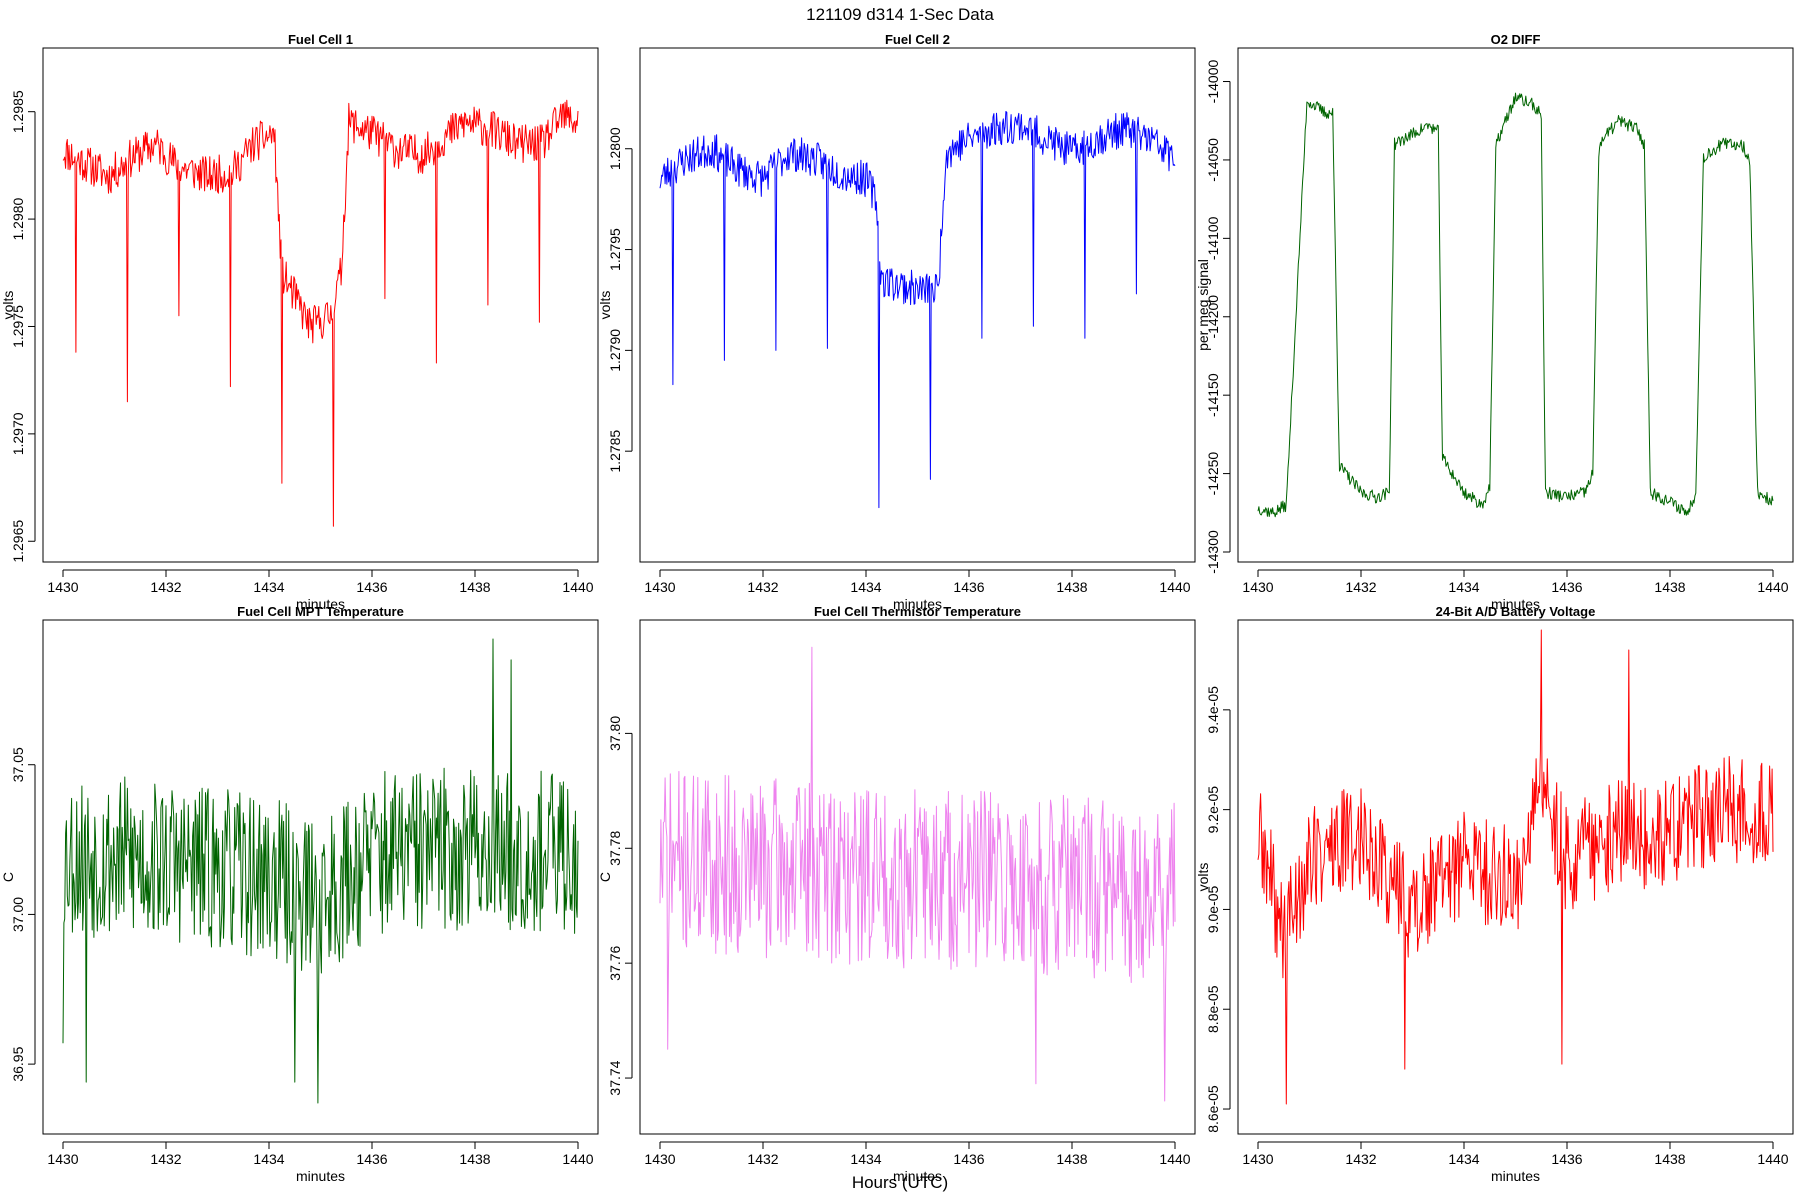  I want to click on y-tick-label: 37.78, so click(615, 848).